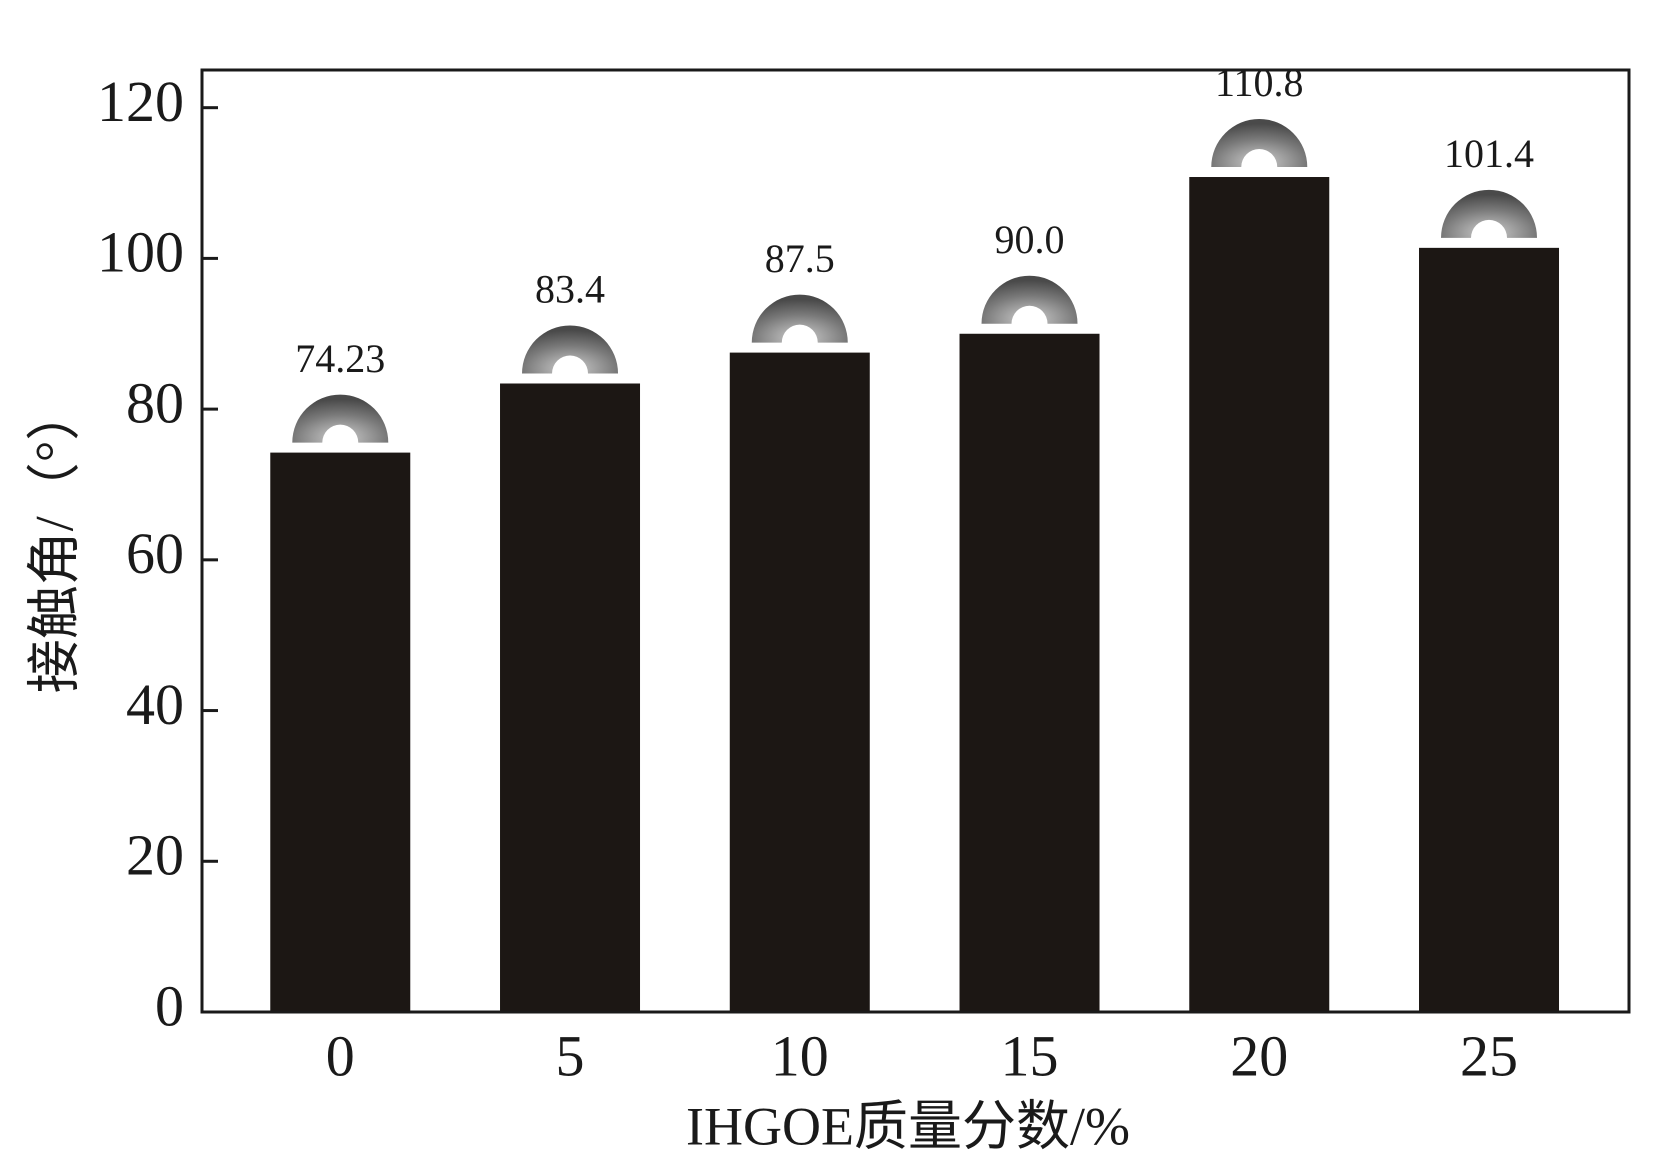 This screenshot has width=1676, height=1170. I want to click on y-axis-title: 接触角/（°）, so click(54, 540).